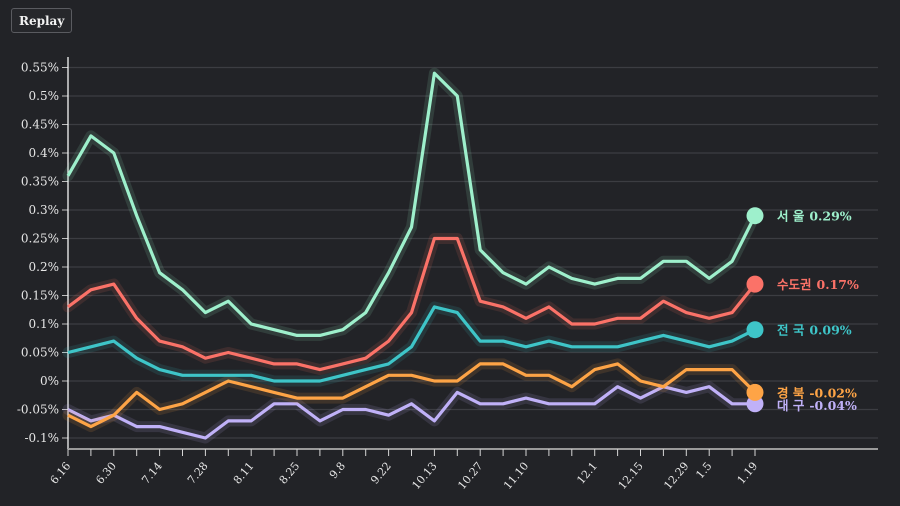 This screenshot has width=900, height=506. I want to click on series-name: 서 울, so click(791, 216).